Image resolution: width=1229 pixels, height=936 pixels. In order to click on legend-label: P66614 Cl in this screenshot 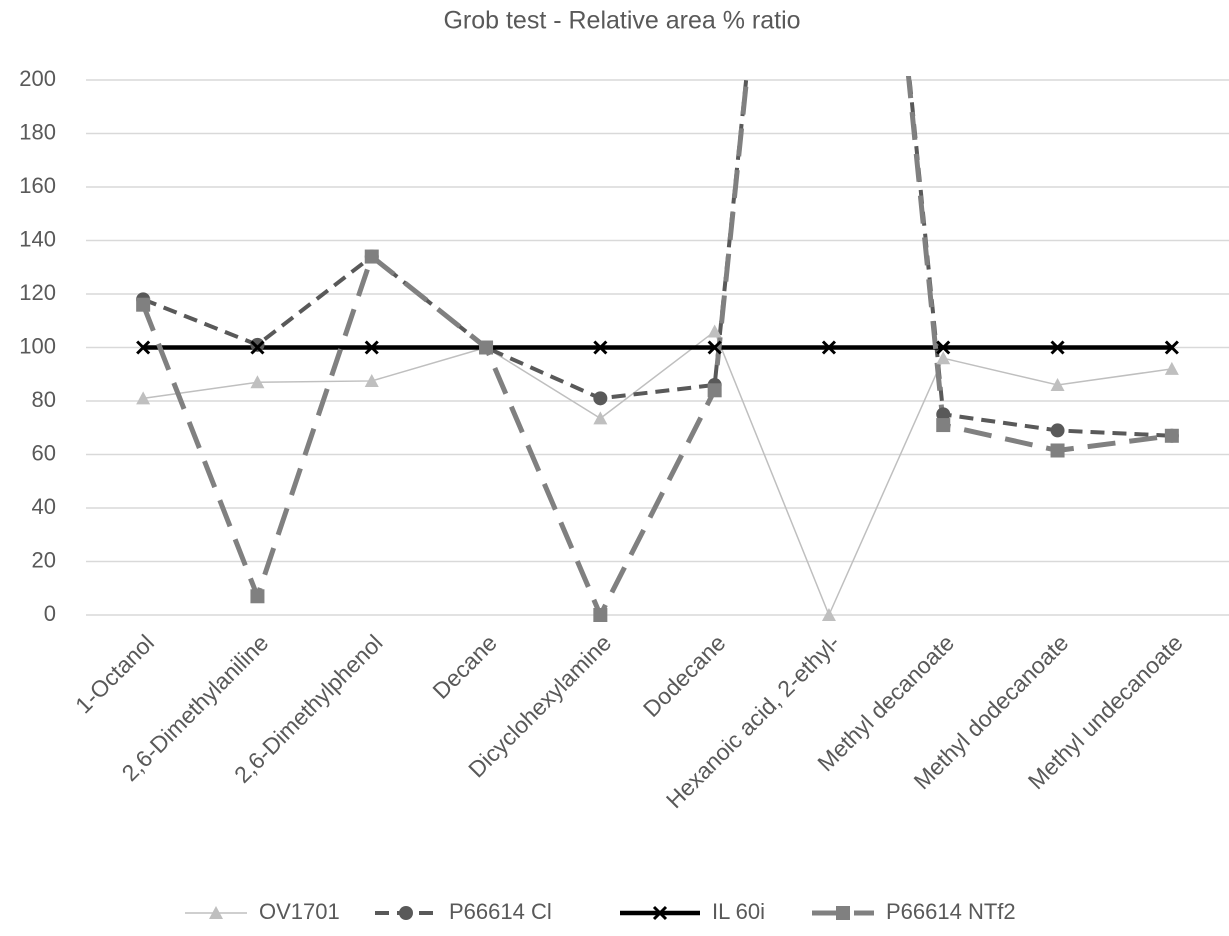, I will do `click(500, 911)`.